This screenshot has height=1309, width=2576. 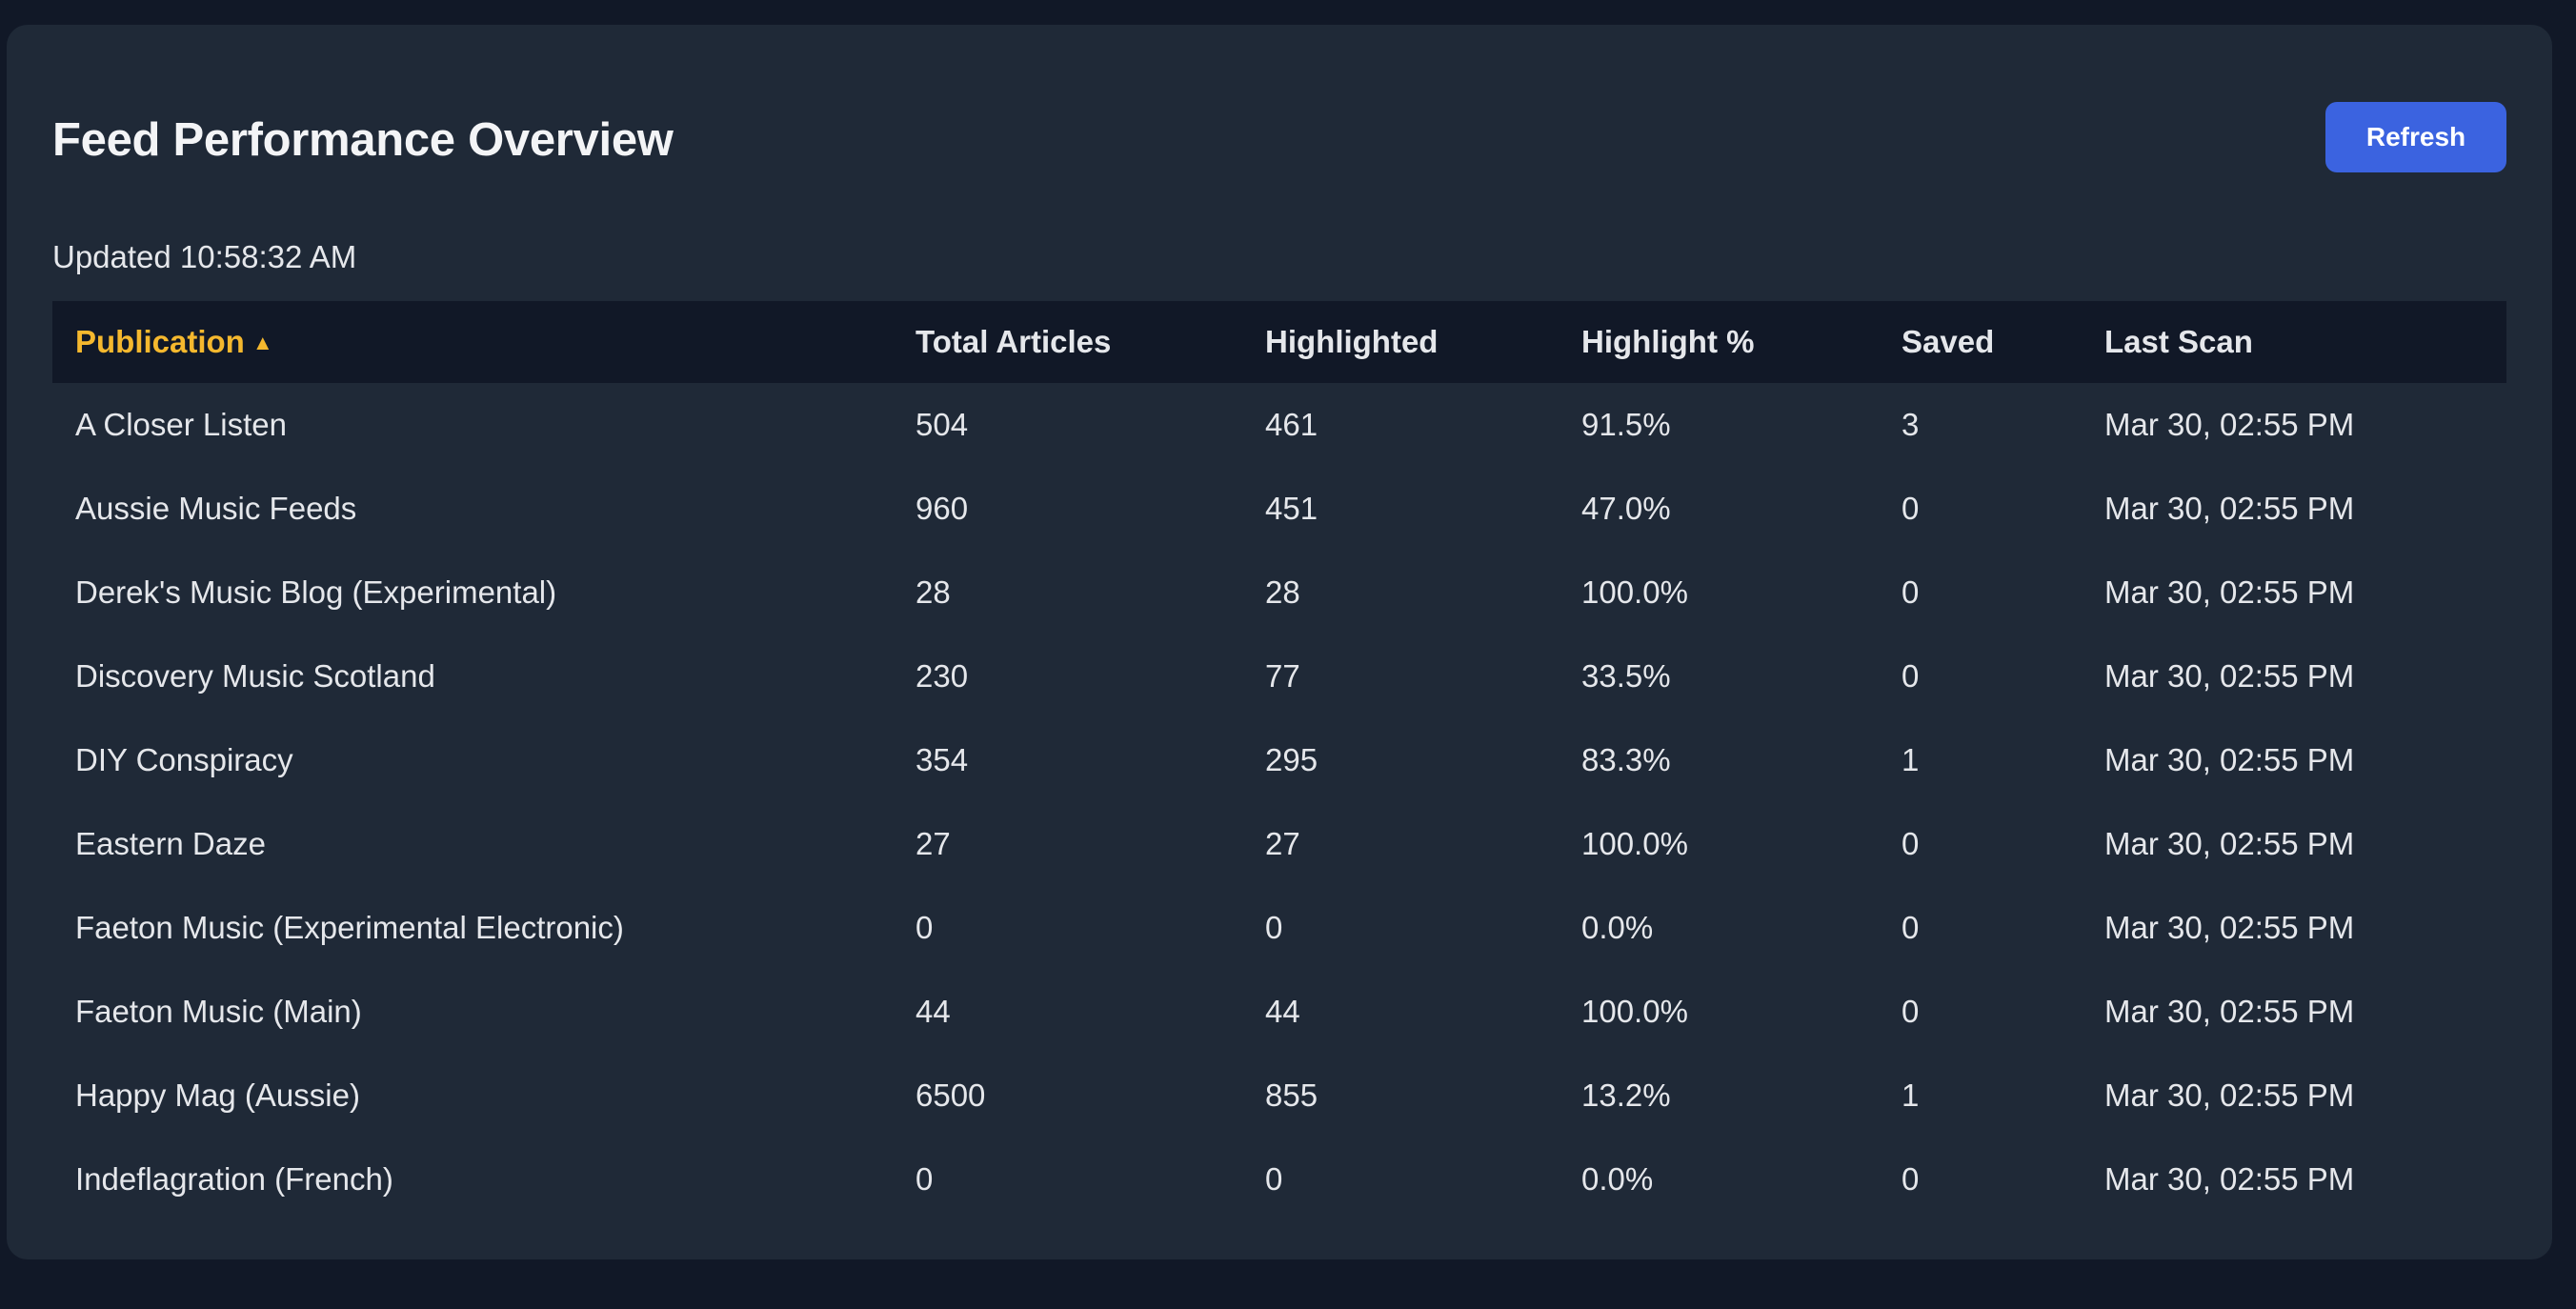 I want to click on table-row: Eastern Daze 27 27 100.0% 0 Mar 30, 02:55 PM, so click(x=1279, y=844).